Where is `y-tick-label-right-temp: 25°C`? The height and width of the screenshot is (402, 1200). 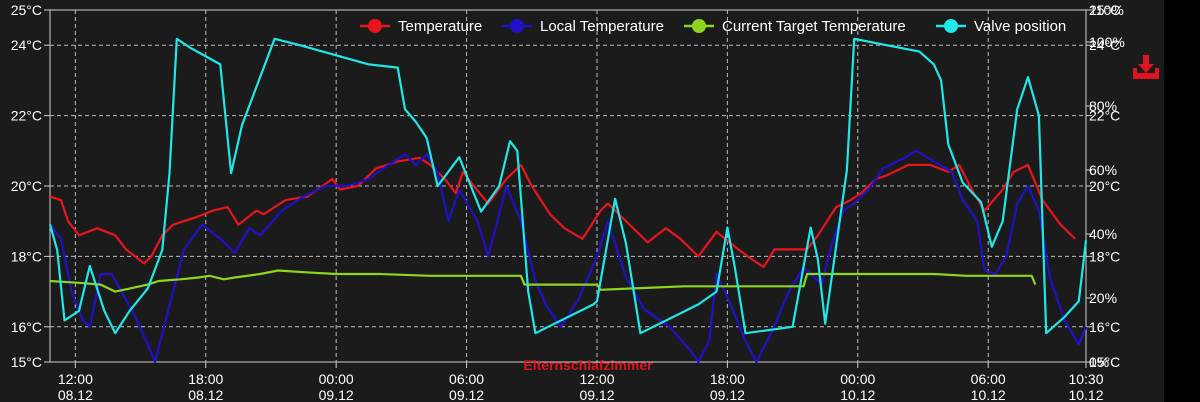 y-tick-label-right-temp: 25°C is located at coordinates (1104, 10).